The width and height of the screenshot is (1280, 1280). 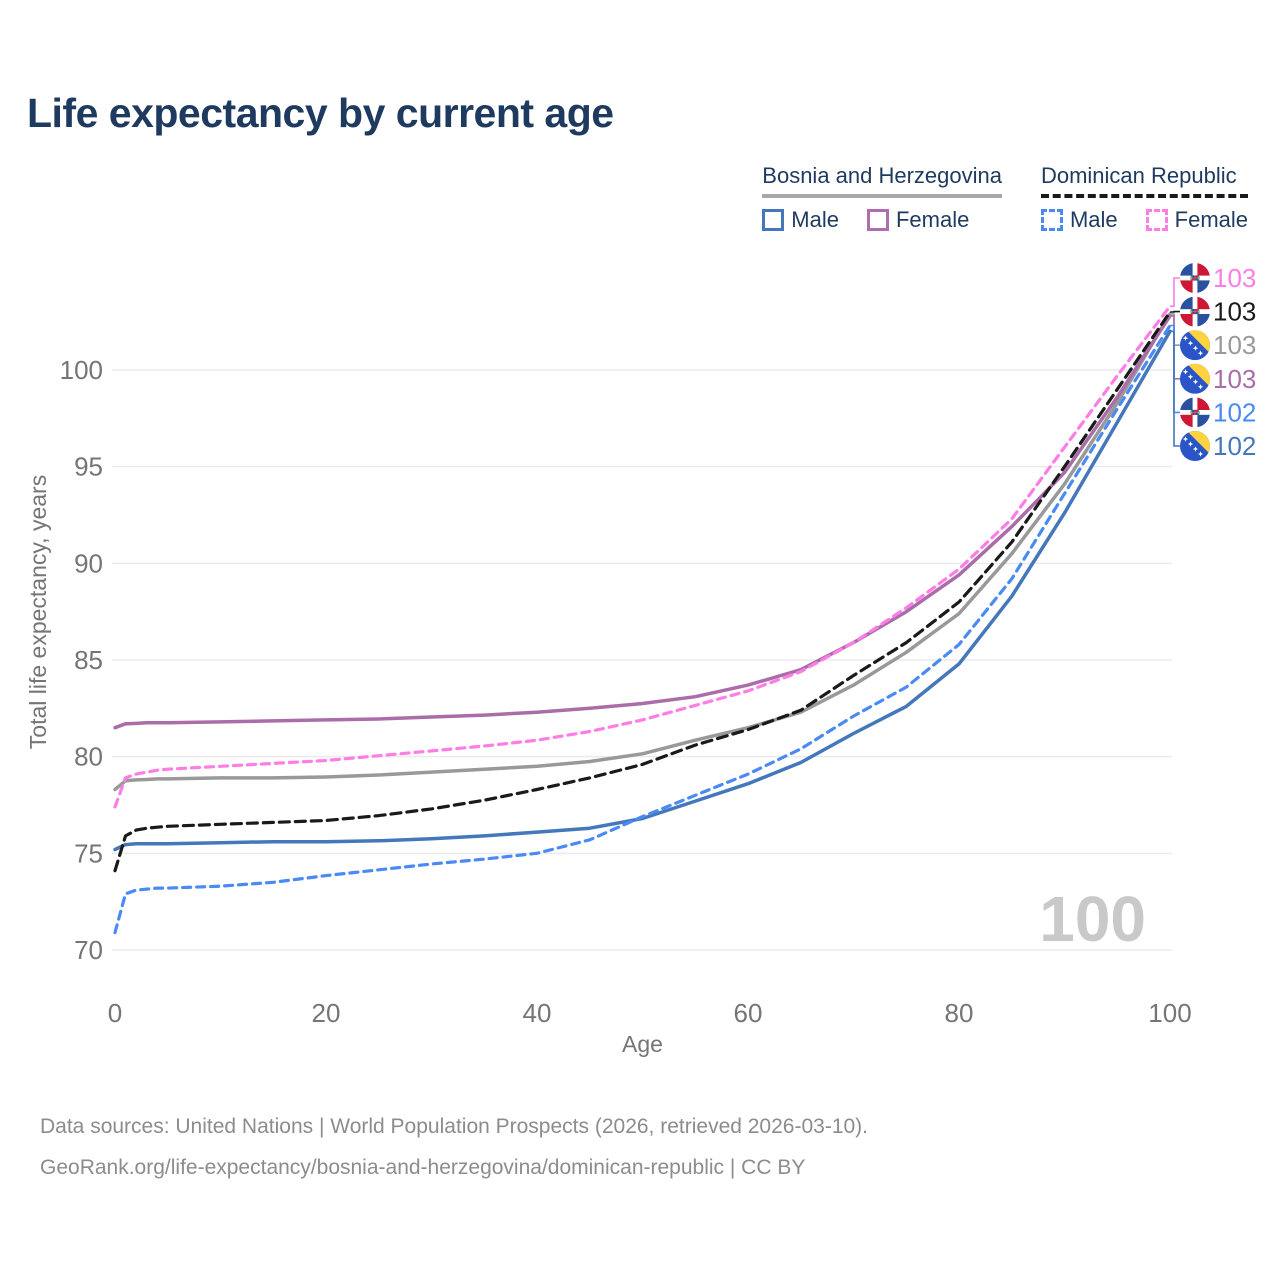 I want to click on y-tick-label: 80, so click(x=88, y=757).